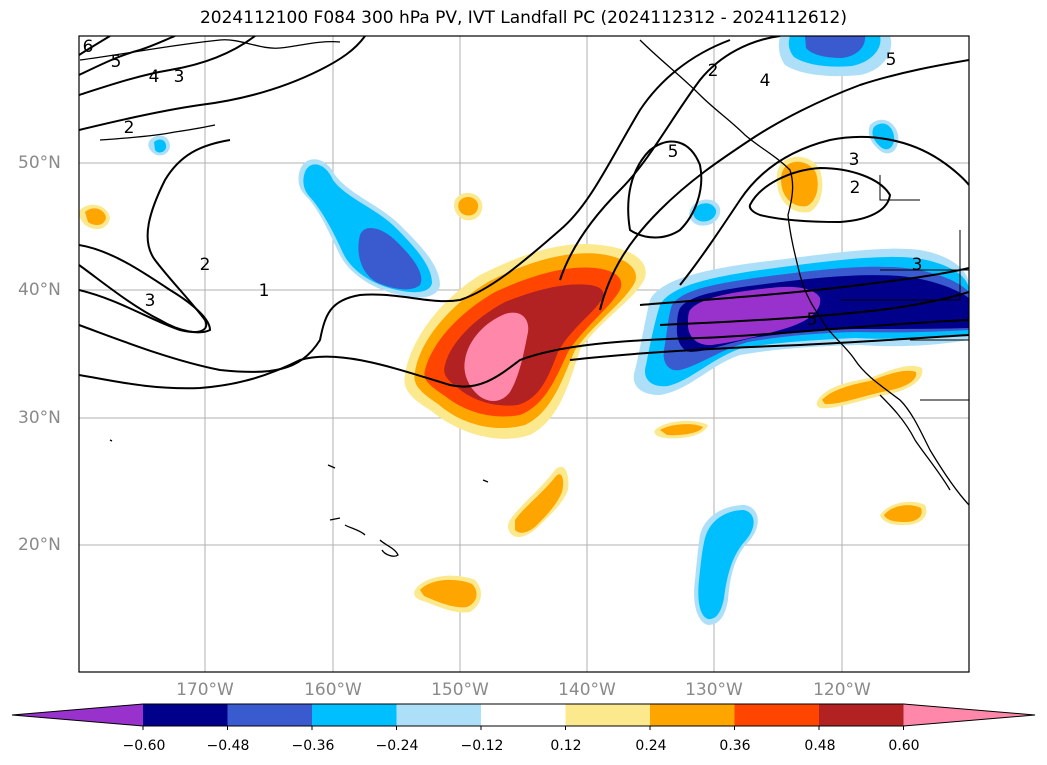  What do you see at coordinates (460, 690) in the screenshot?
I see `lon-label: 150°W` at bounding box center [460, 690].